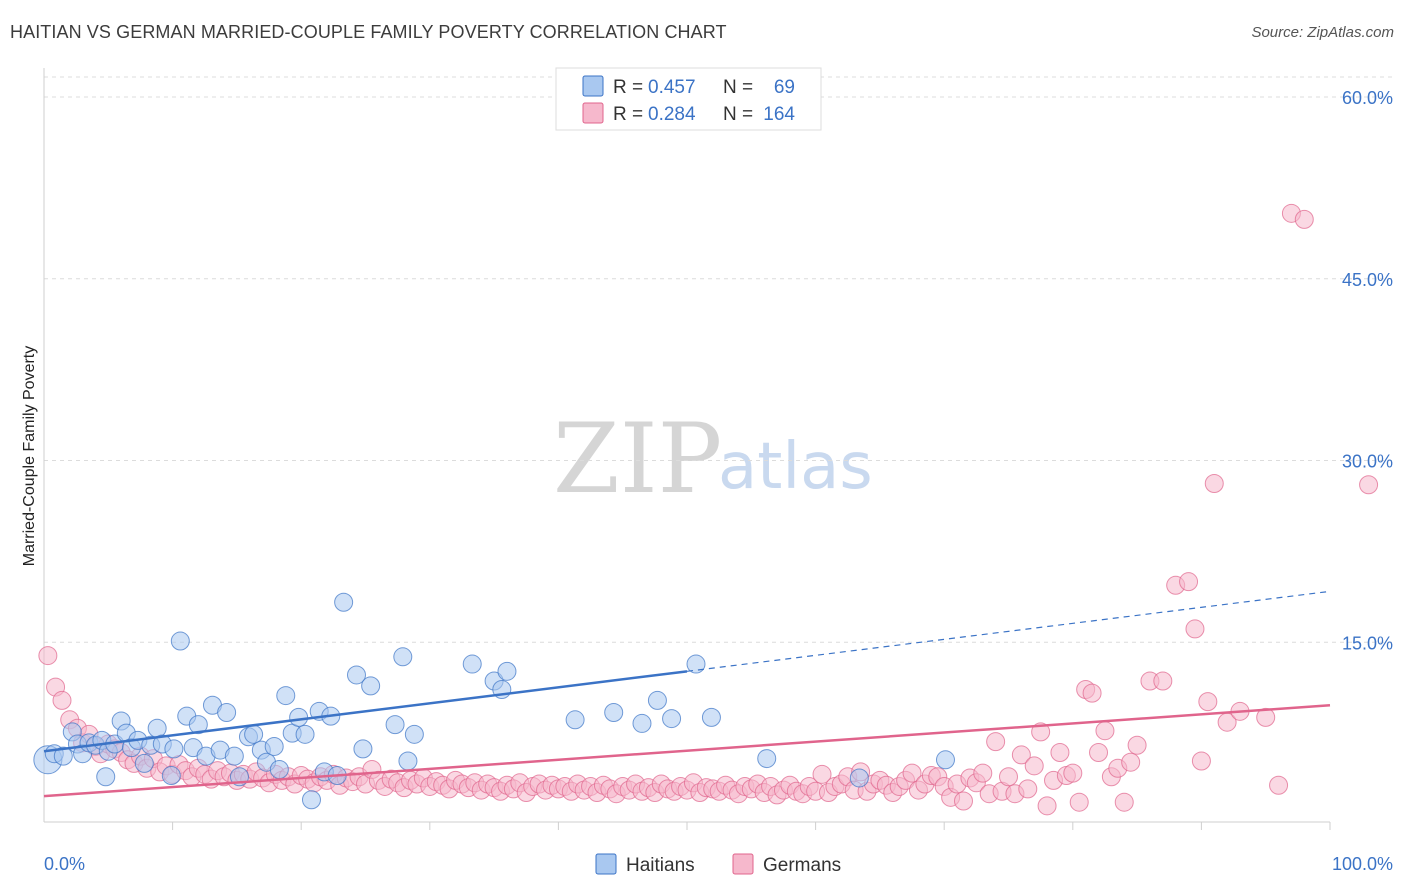 The height and width of the screenshot is (892, 1406). I want to click on y-tick-label: 45.0%, so click(1367, 280).